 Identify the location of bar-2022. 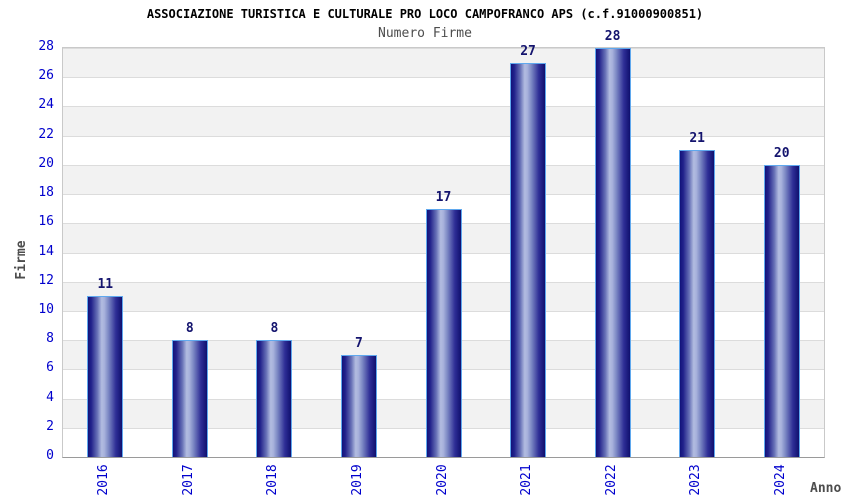
(612, 252).